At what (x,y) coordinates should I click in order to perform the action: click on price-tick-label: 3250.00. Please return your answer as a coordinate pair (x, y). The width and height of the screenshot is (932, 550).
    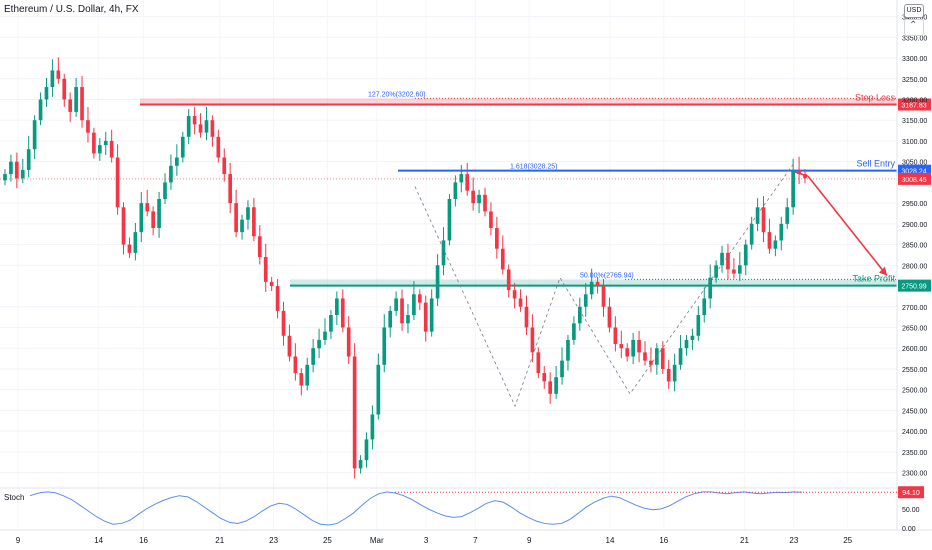
    Looking at the image, I should click on (914, 80).